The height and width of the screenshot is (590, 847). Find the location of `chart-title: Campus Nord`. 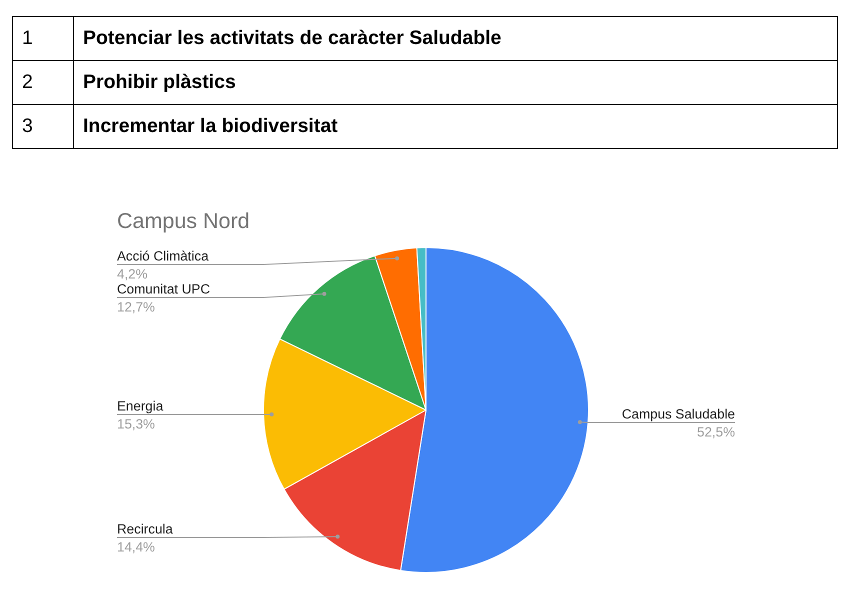

chart-title: Campus Nord is located at coordinates (183, 221).